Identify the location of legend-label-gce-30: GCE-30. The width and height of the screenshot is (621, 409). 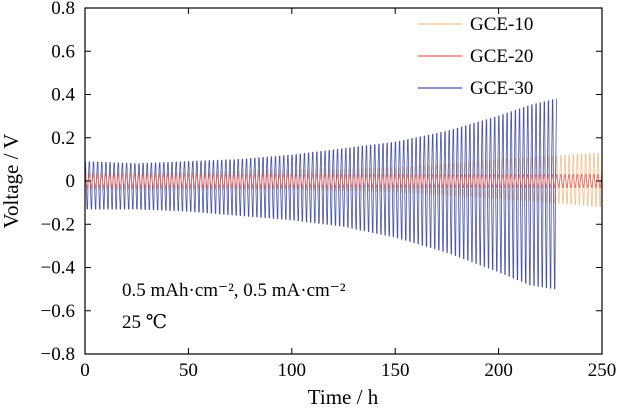
(501, 88).